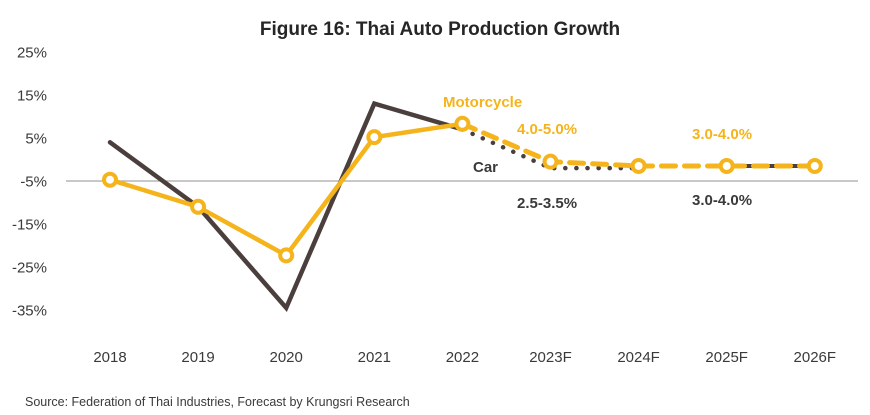  What do you see at coordinates (814, 165) in the screenshot?
I see `motorcycle-data-point-2026f` at bounding box center [814, 165].